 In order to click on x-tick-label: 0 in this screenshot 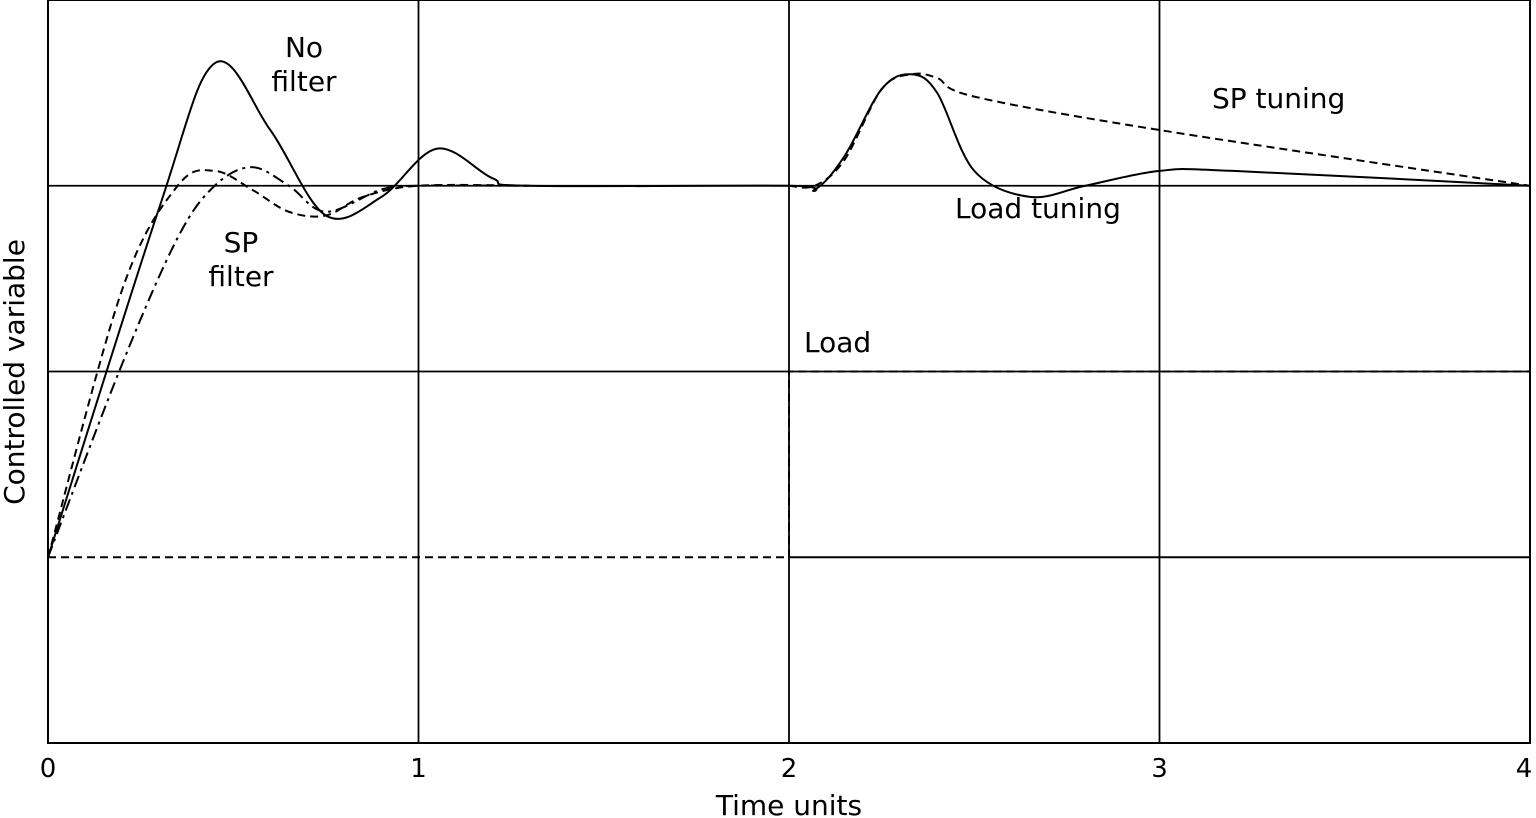, I will do `click(48, 769)`.